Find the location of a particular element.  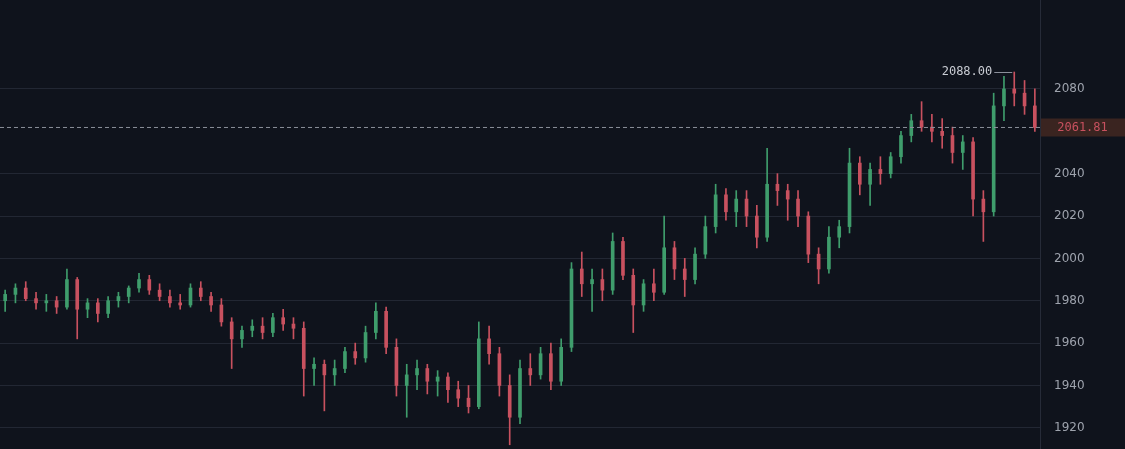

ref-line-label: 2061.81 is located at coordinates (1082, 126).